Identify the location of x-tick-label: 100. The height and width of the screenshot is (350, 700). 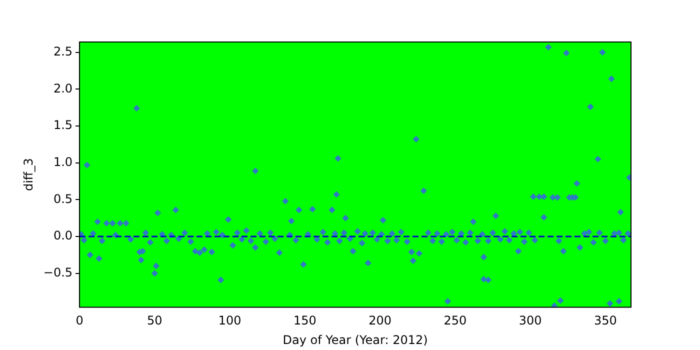
(230, 321).